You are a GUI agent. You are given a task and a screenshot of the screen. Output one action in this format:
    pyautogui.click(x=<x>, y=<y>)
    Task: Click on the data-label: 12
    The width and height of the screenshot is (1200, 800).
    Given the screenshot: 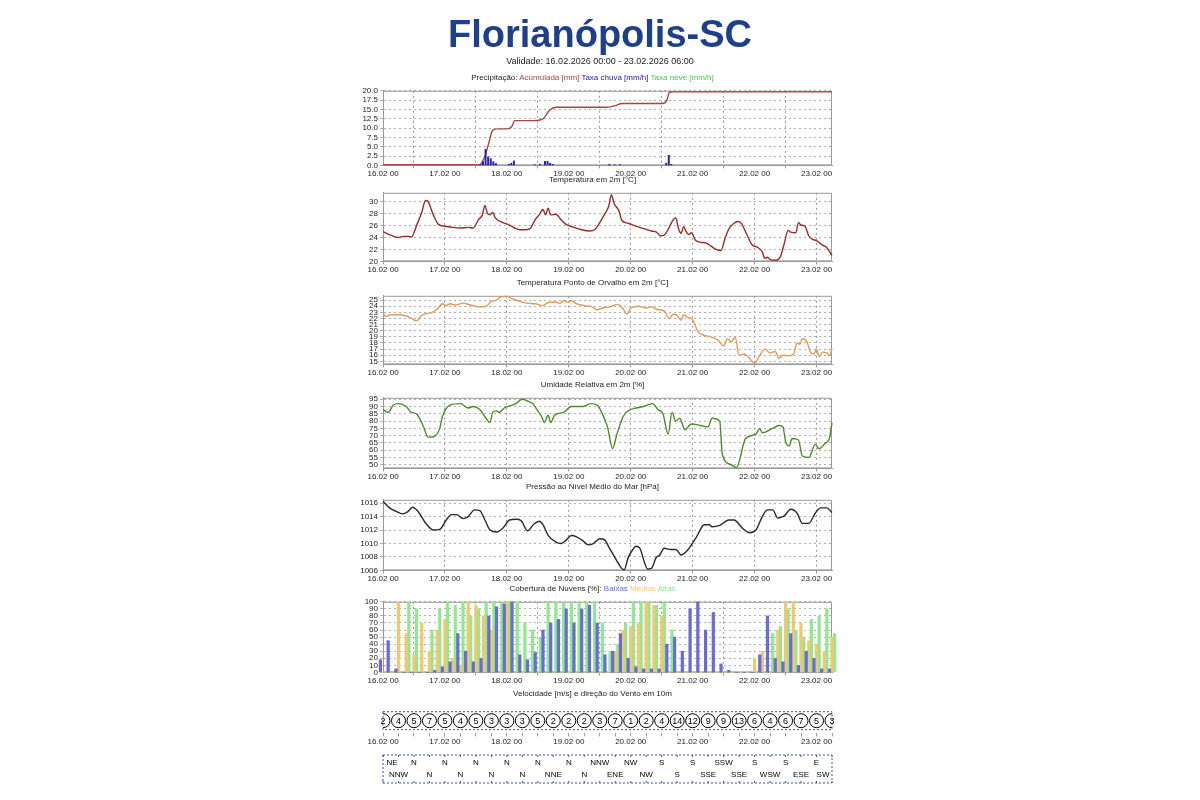 What is the action you would take?
    pyautogui.click(x=692, y=720)
    